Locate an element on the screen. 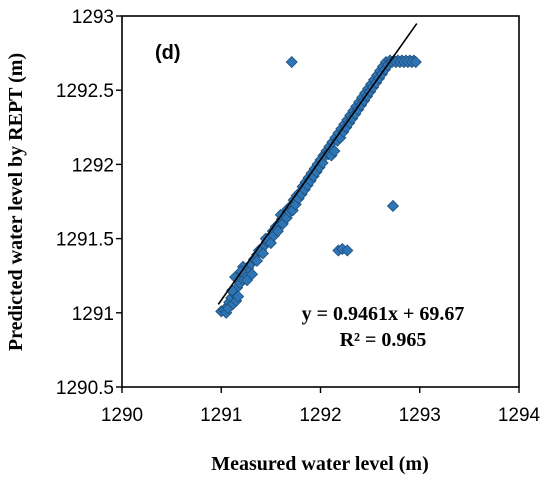 This screenshot has width=550, height=482. x-tick-label-0: 1290 is located at coordinates (122, 415).